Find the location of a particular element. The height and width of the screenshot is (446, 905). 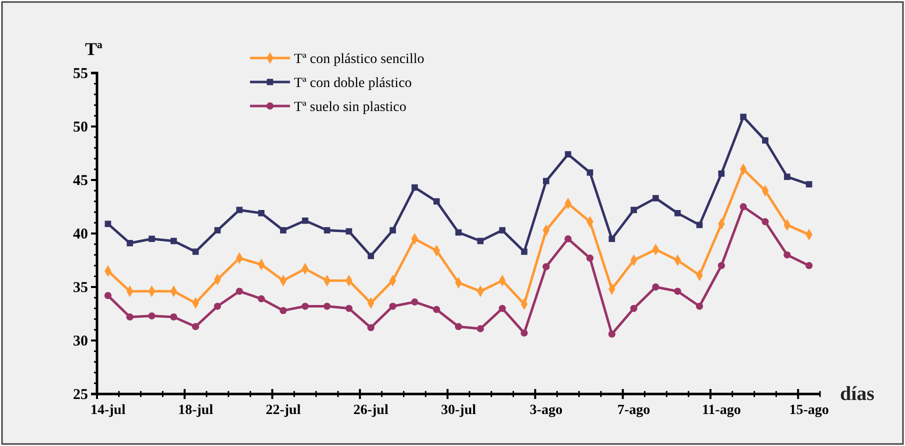

y-tick-label: 50 is located at coordinates (80, 127).